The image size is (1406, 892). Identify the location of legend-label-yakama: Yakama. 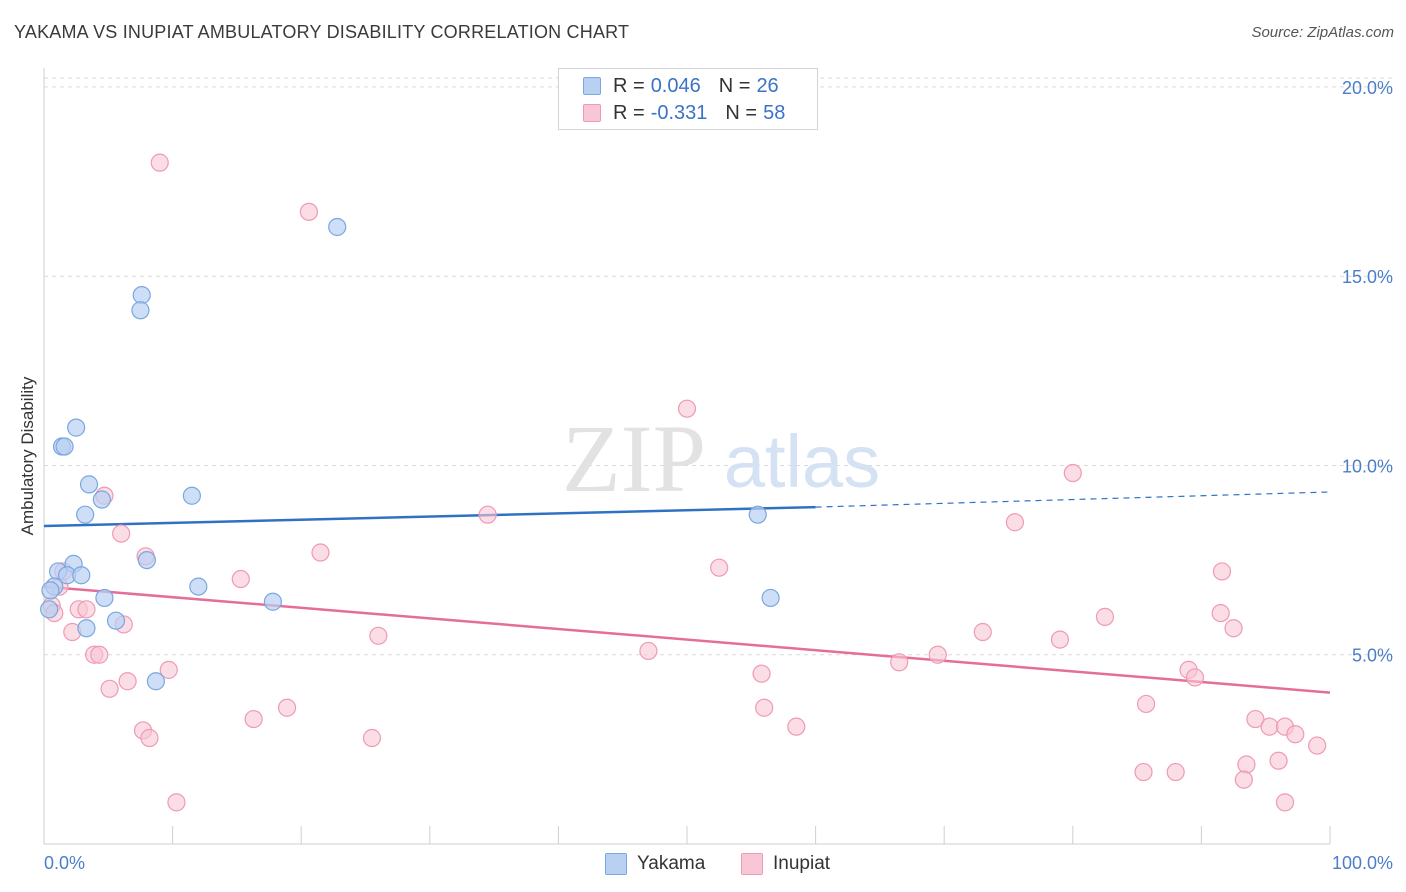
(671, 863).